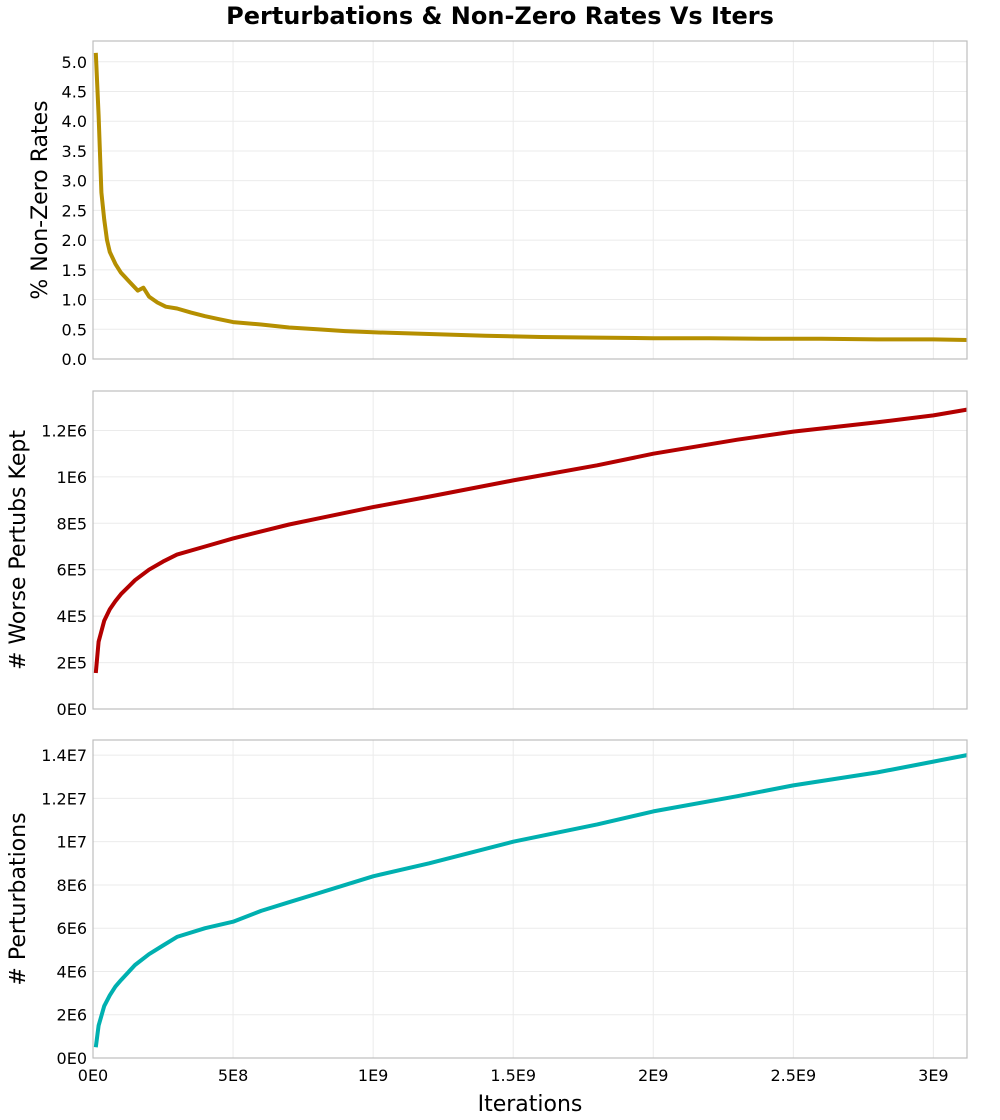 This screenshot has width=1000, height=1120. I want to click on y-tick-label: 3.0, so click(74, 181).